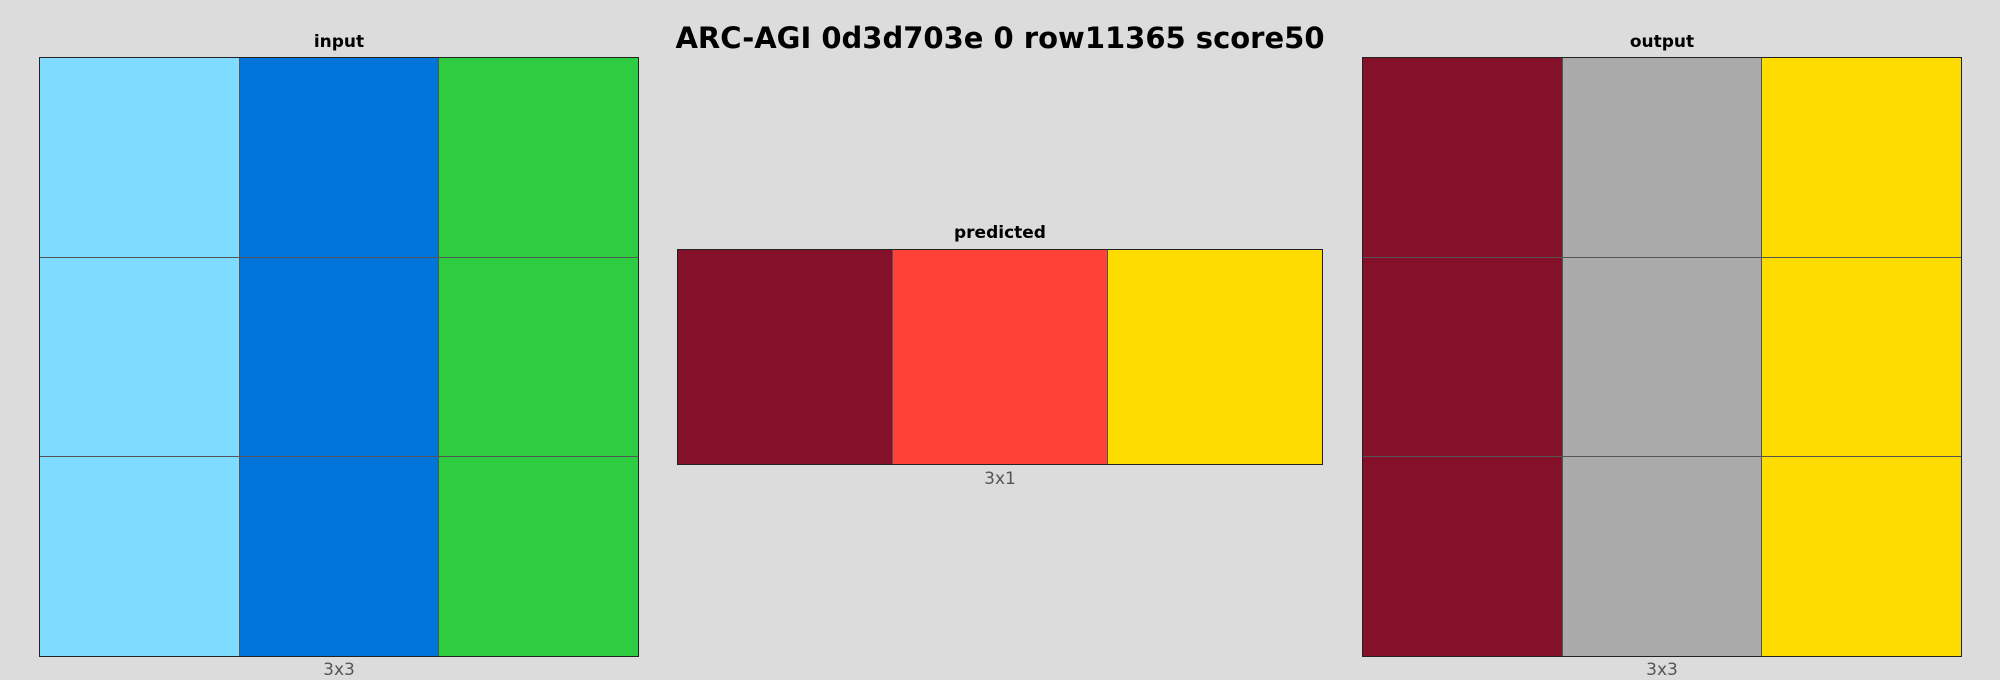 Image resolution: width=2000 pixels, height=680 pixels. Describe the element at coordinates (1462, 556) in the screenshot. I see `output-cell-r2-c0` at that location.